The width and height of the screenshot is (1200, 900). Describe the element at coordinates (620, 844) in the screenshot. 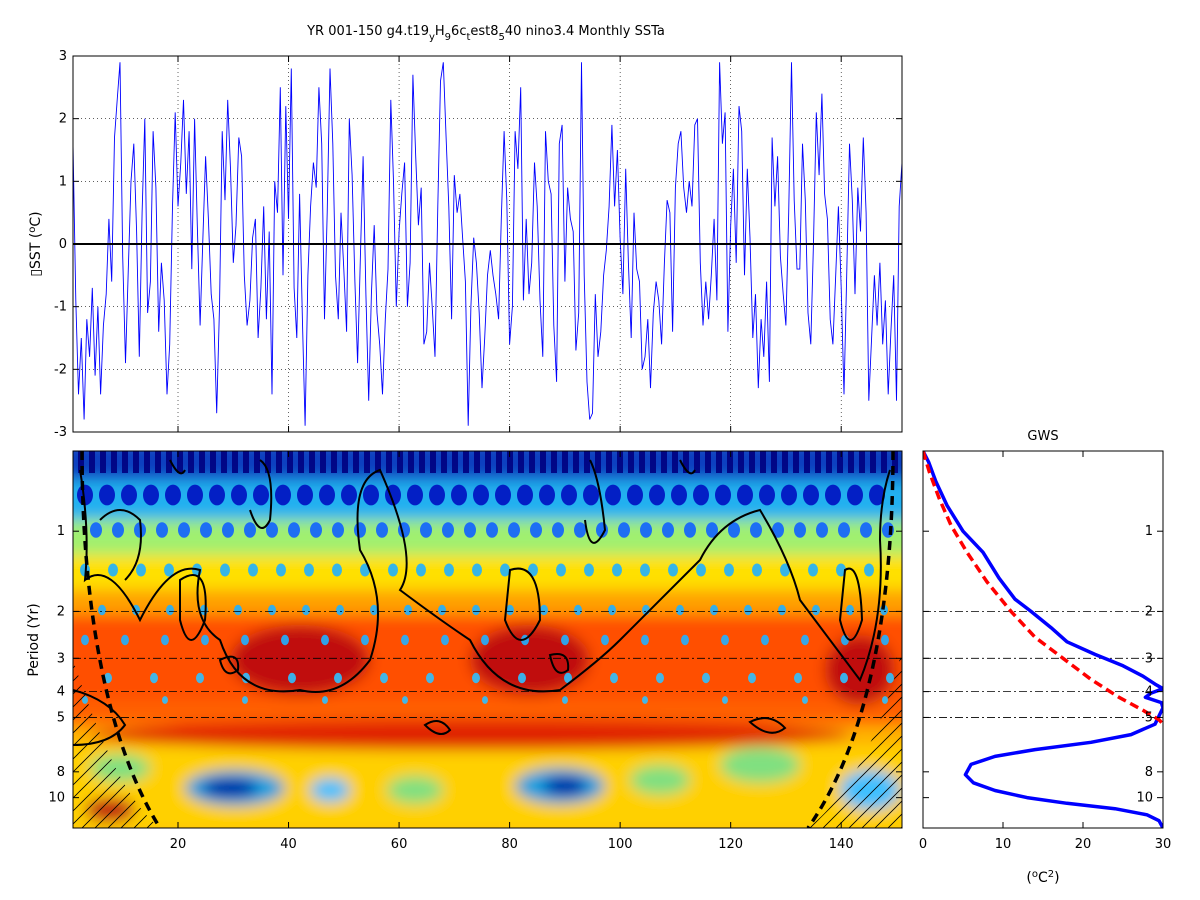

I see `wavelet-xtick-label-100: 100` at that location.